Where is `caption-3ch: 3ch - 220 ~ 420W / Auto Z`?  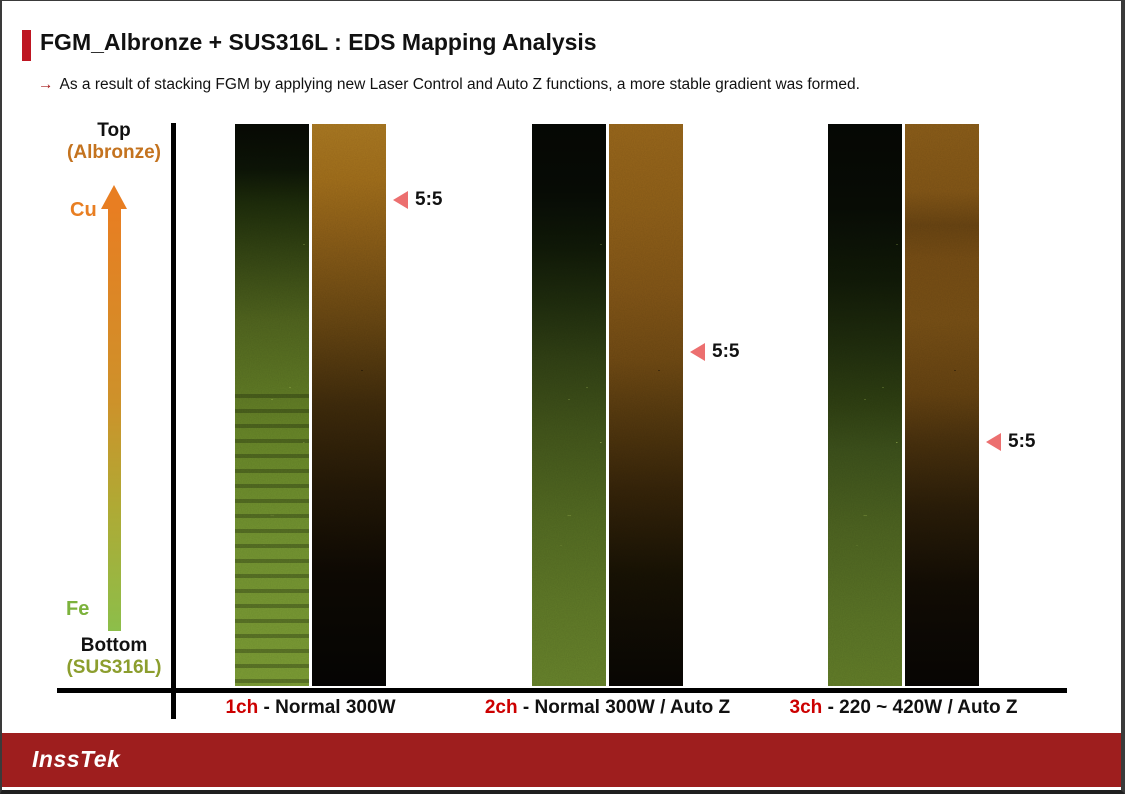 caption-3ch: 3ch - 220 ~ 420W / Auto Z is located at coordinates (904, 708).